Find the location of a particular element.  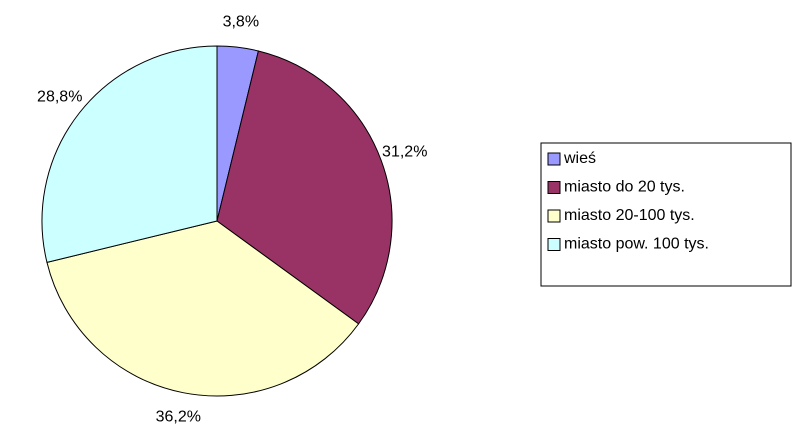

legend-box is located at coordinates (666, 214).